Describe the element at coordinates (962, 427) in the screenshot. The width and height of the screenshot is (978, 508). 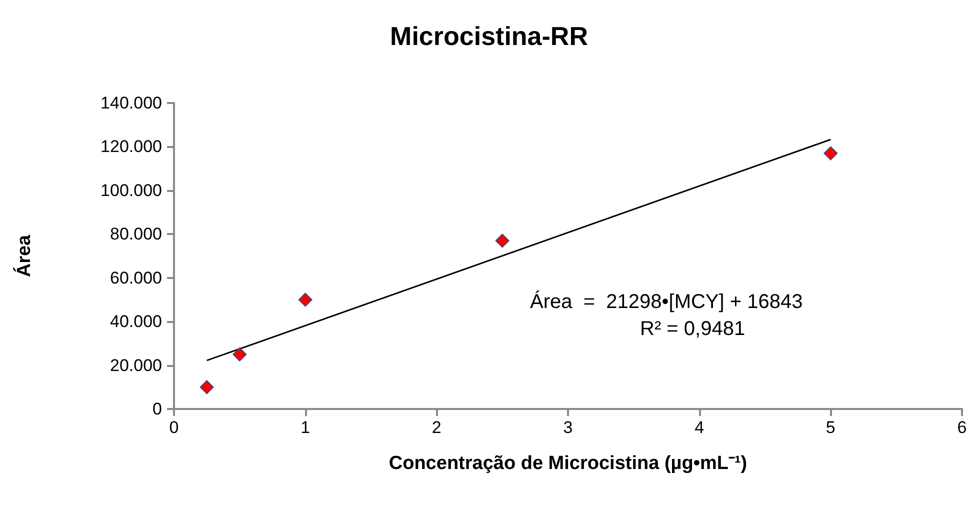
I see `x-tick-label: 6` at that location.